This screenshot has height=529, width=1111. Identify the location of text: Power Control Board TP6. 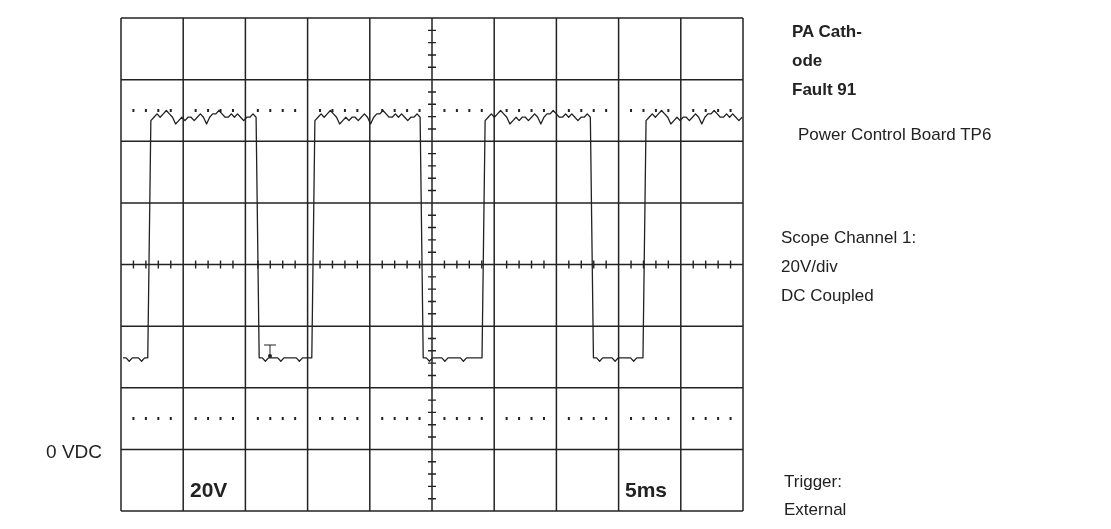
(895, 134).